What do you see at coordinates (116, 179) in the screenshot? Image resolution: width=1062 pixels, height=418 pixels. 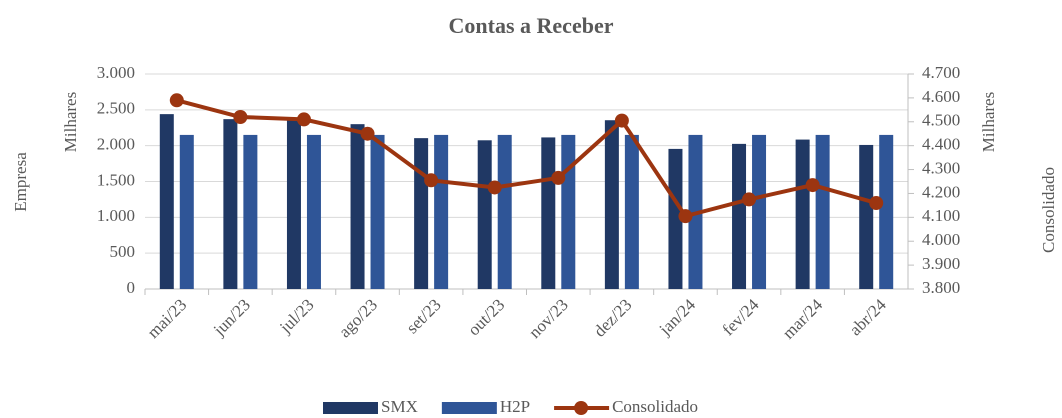 I see `y-tick-label: 1.500` at bounding box center [116, 179].